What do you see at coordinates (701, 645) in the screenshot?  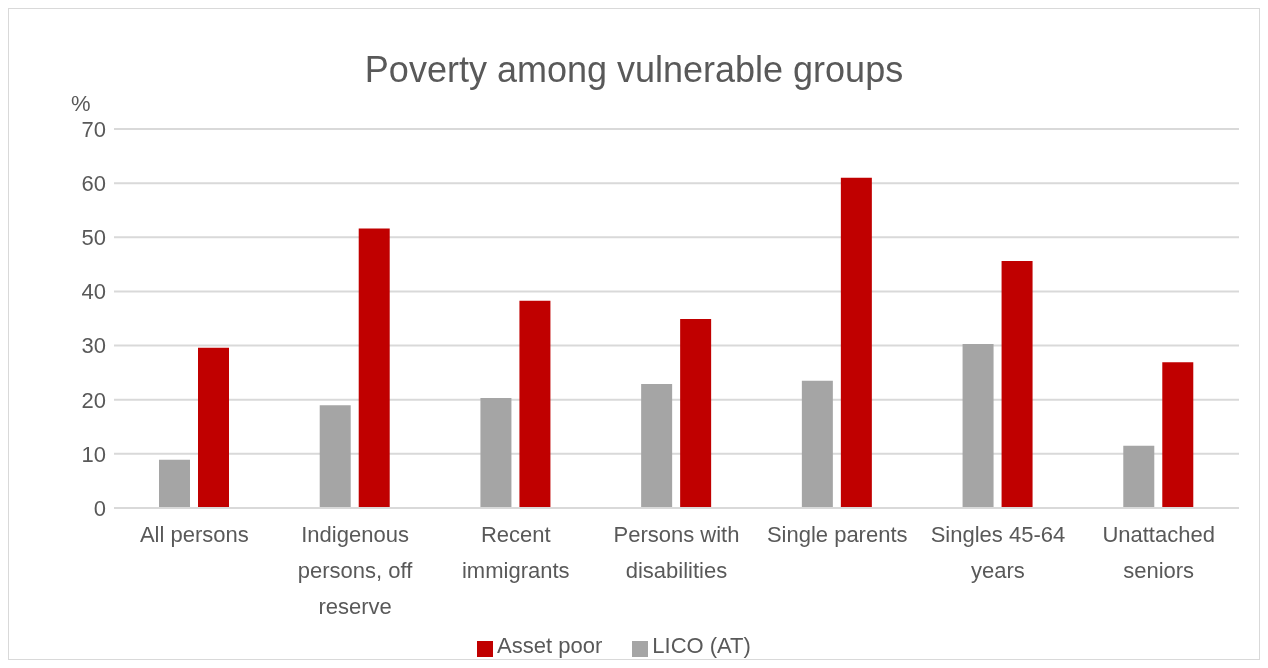 I see `legend-label: LICO (AT)` at bounding box center [701, 645].